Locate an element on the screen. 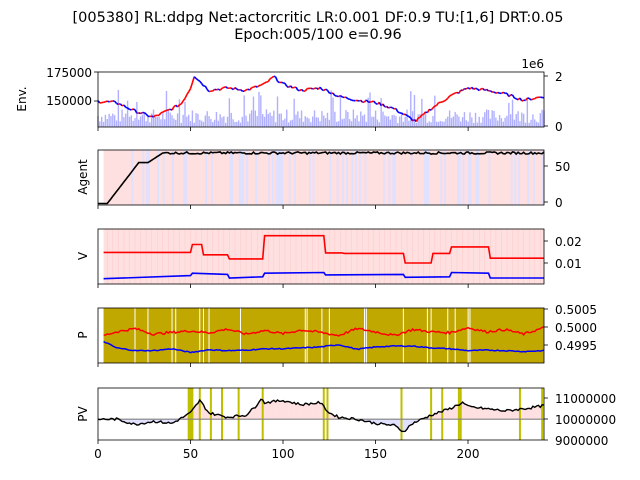 The image size is (640, 480). p-line-red is located at coordinates (324, 331).